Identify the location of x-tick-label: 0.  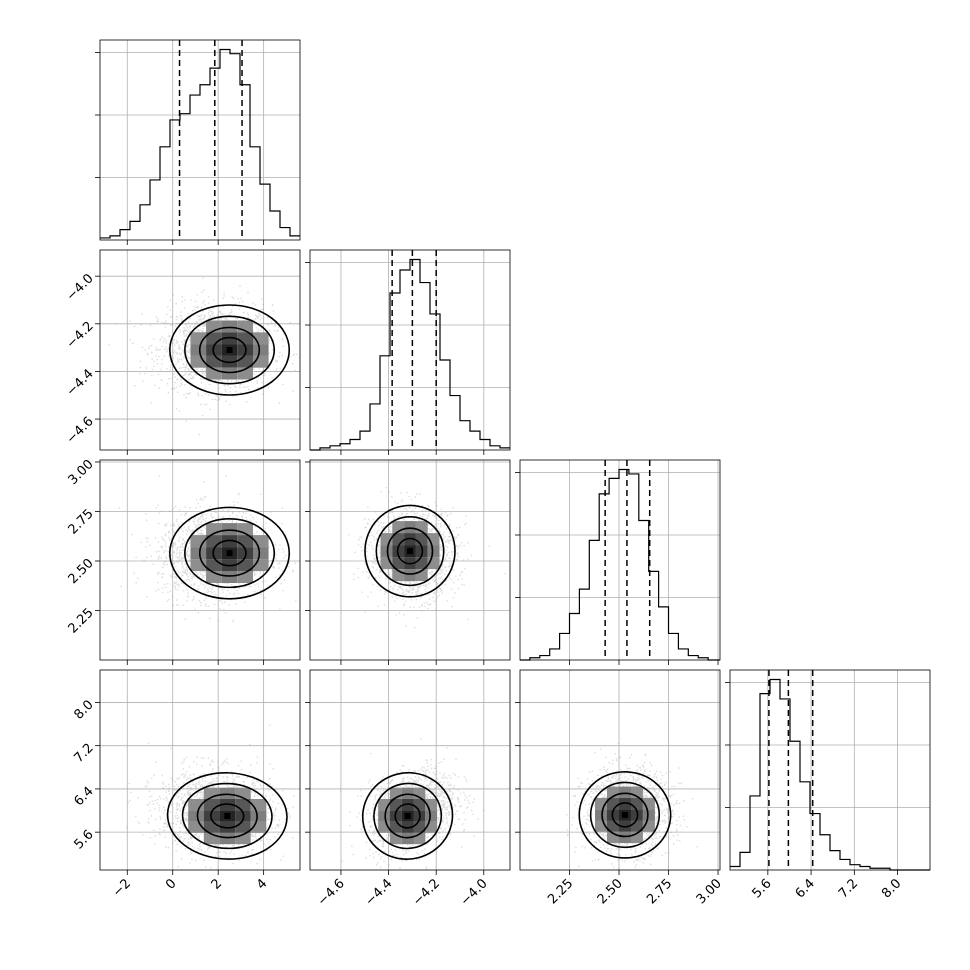
(171, 884).